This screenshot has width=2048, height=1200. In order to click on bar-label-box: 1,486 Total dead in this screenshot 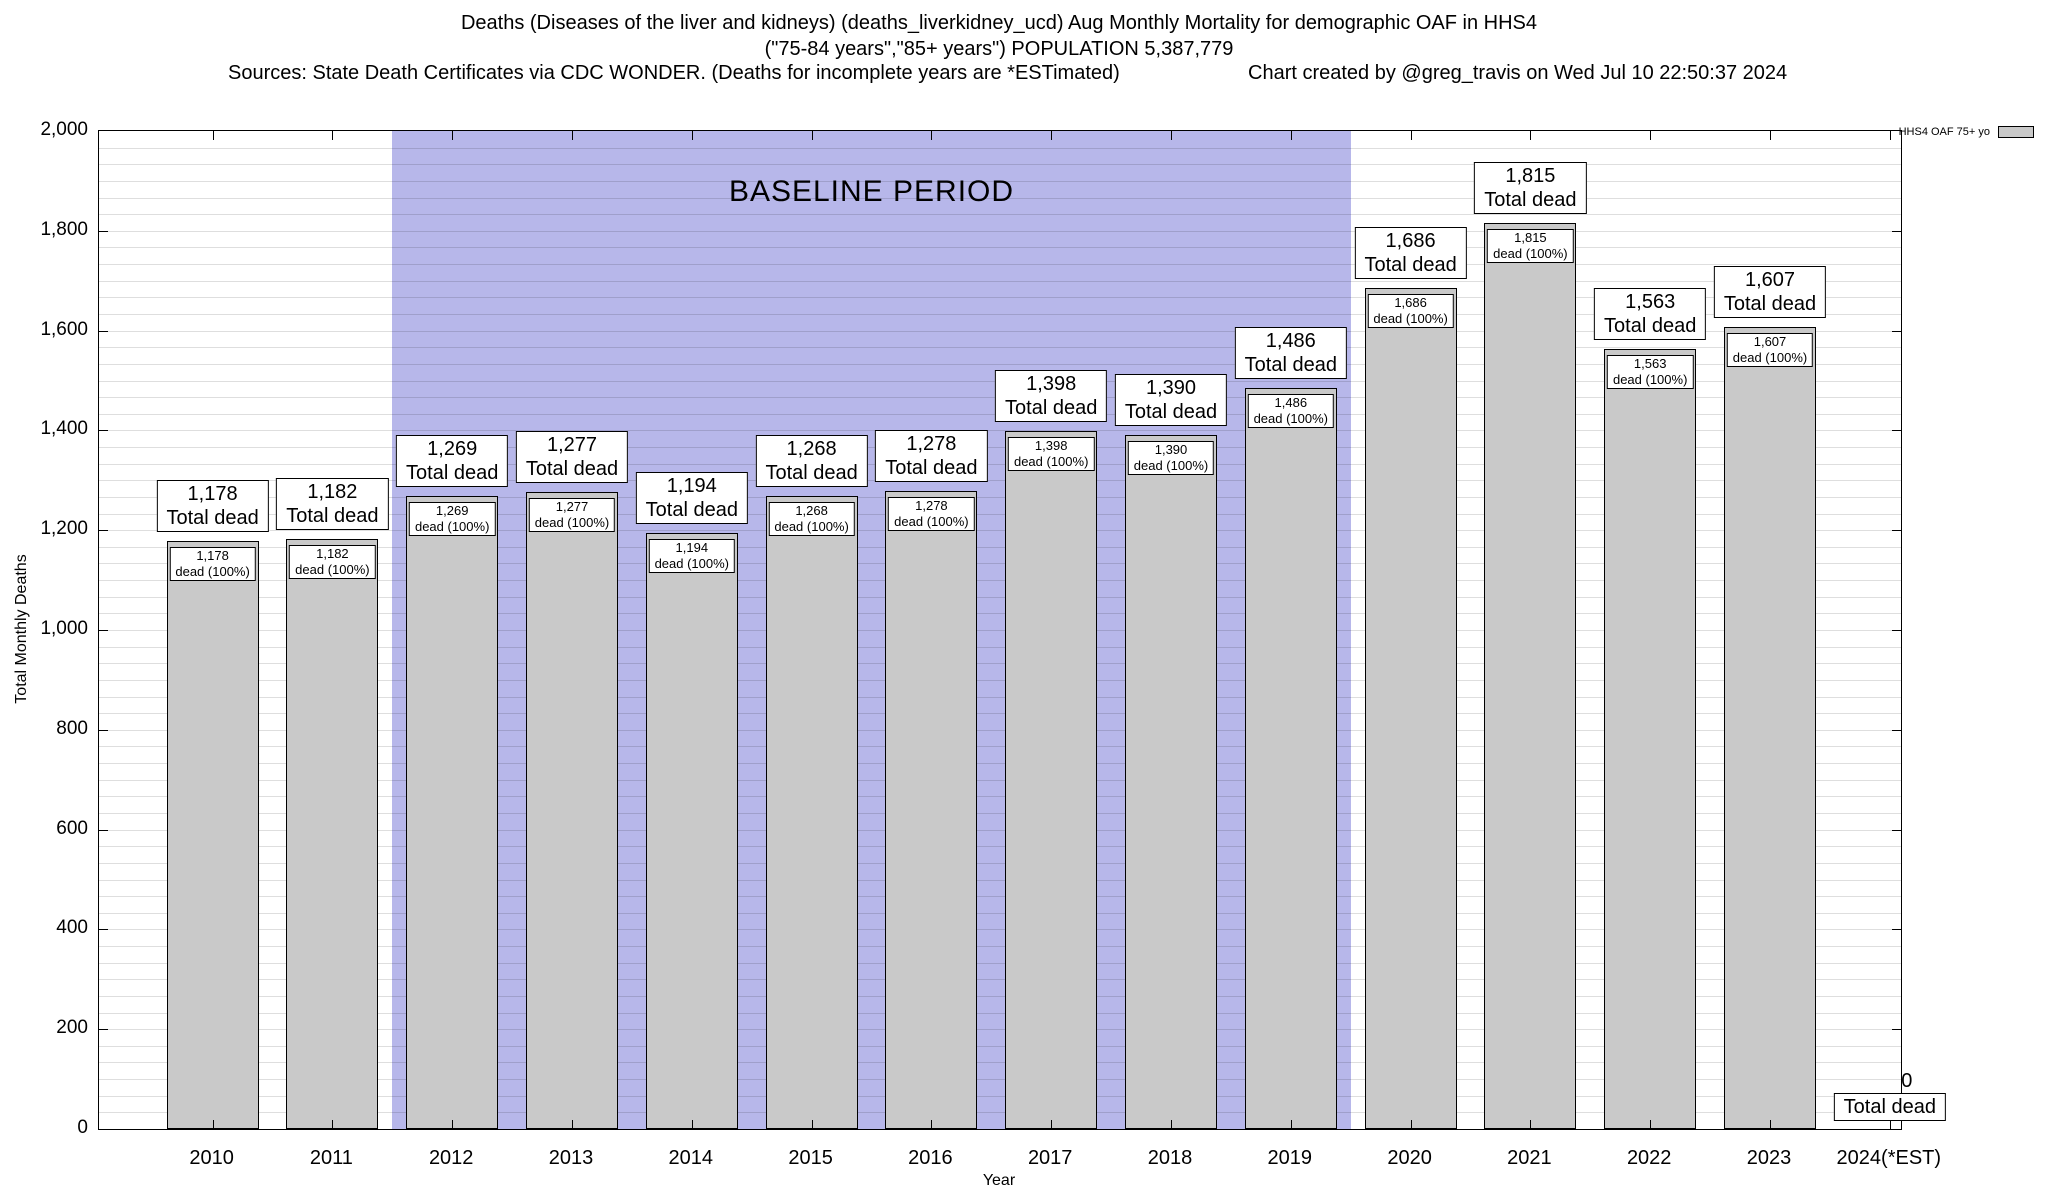, I will do `click(1290, 352)`.